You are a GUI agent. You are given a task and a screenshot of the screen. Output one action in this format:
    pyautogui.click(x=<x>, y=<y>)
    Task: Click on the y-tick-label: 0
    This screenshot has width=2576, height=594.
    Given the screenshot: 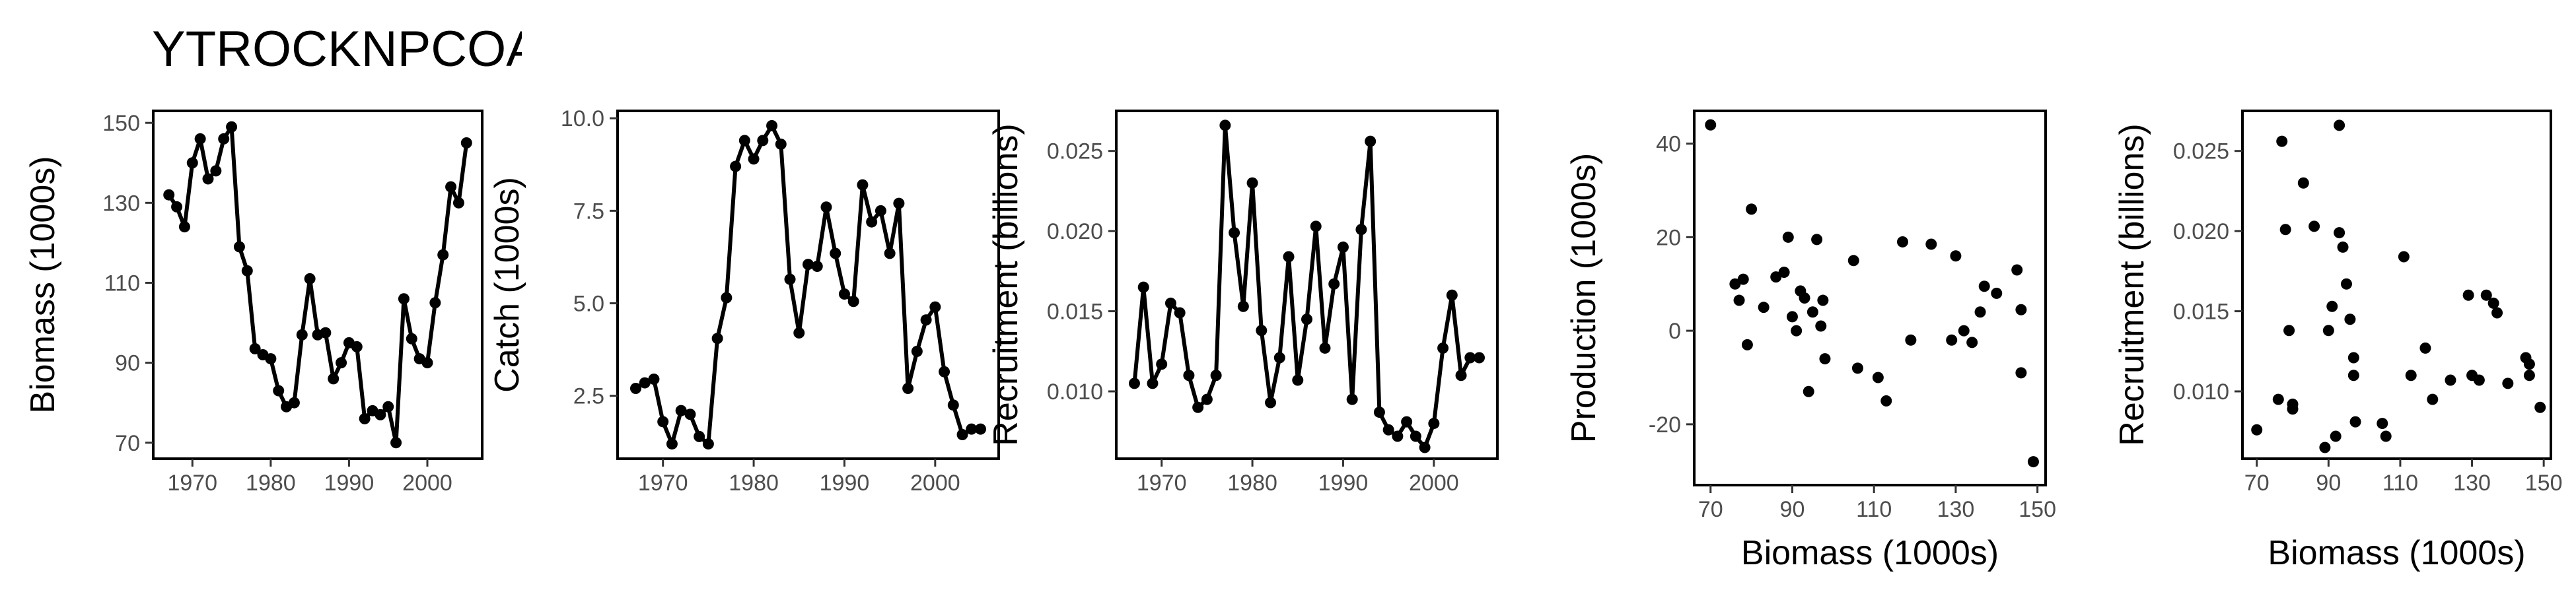 What is the action you would take?
    pyautogui.click(x=1675, y=331)
    